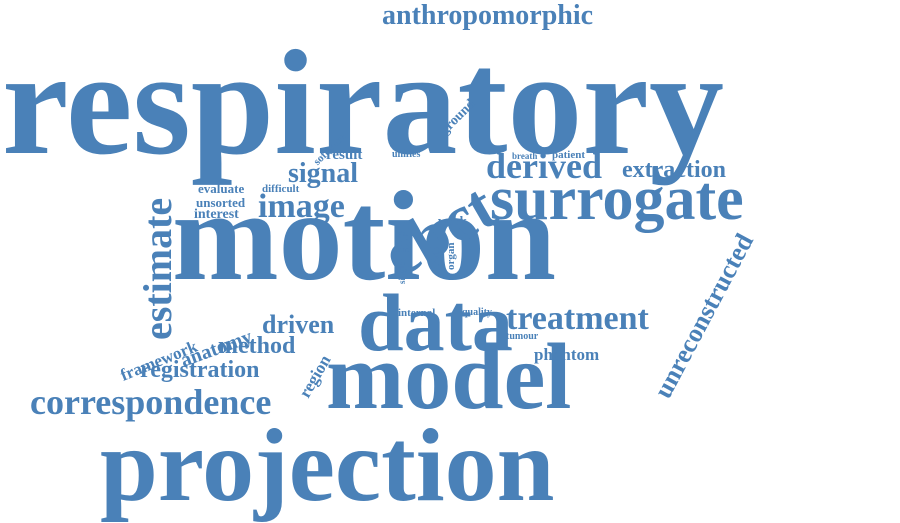  Describe the element at coordinates (435, 322) in the screenshot. I see `word-data: data` at that location.